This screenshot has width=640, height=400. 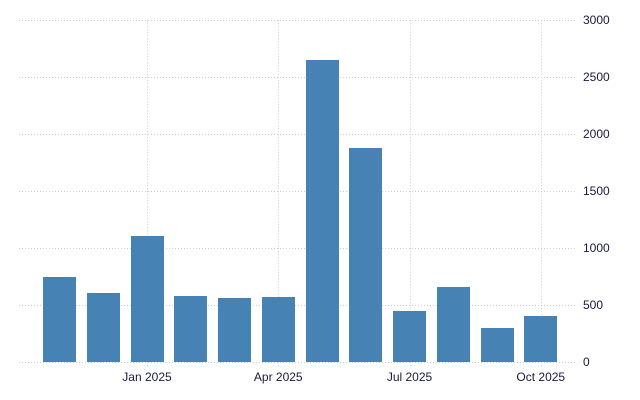 I want to click on y-tick-label: 2000, so click(x=596, y=134).